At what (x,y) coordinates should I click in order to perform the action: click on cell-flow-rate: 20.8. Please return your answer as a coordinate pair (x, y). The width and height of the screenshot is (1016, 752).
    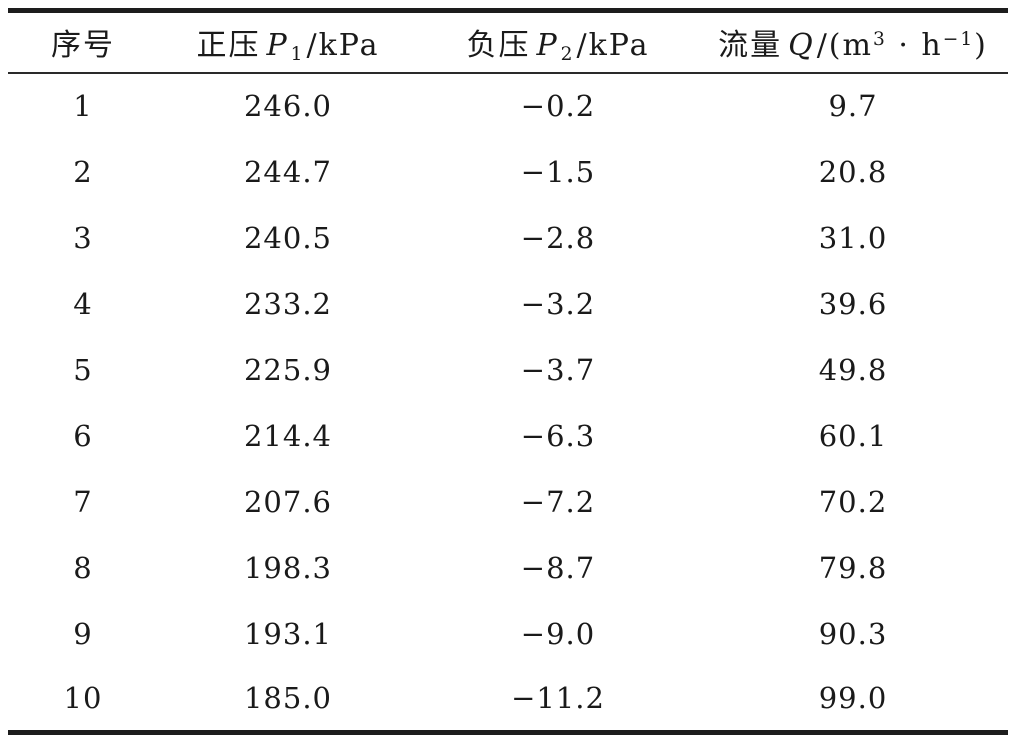
    Looking at the image, I should click on (853, 171).